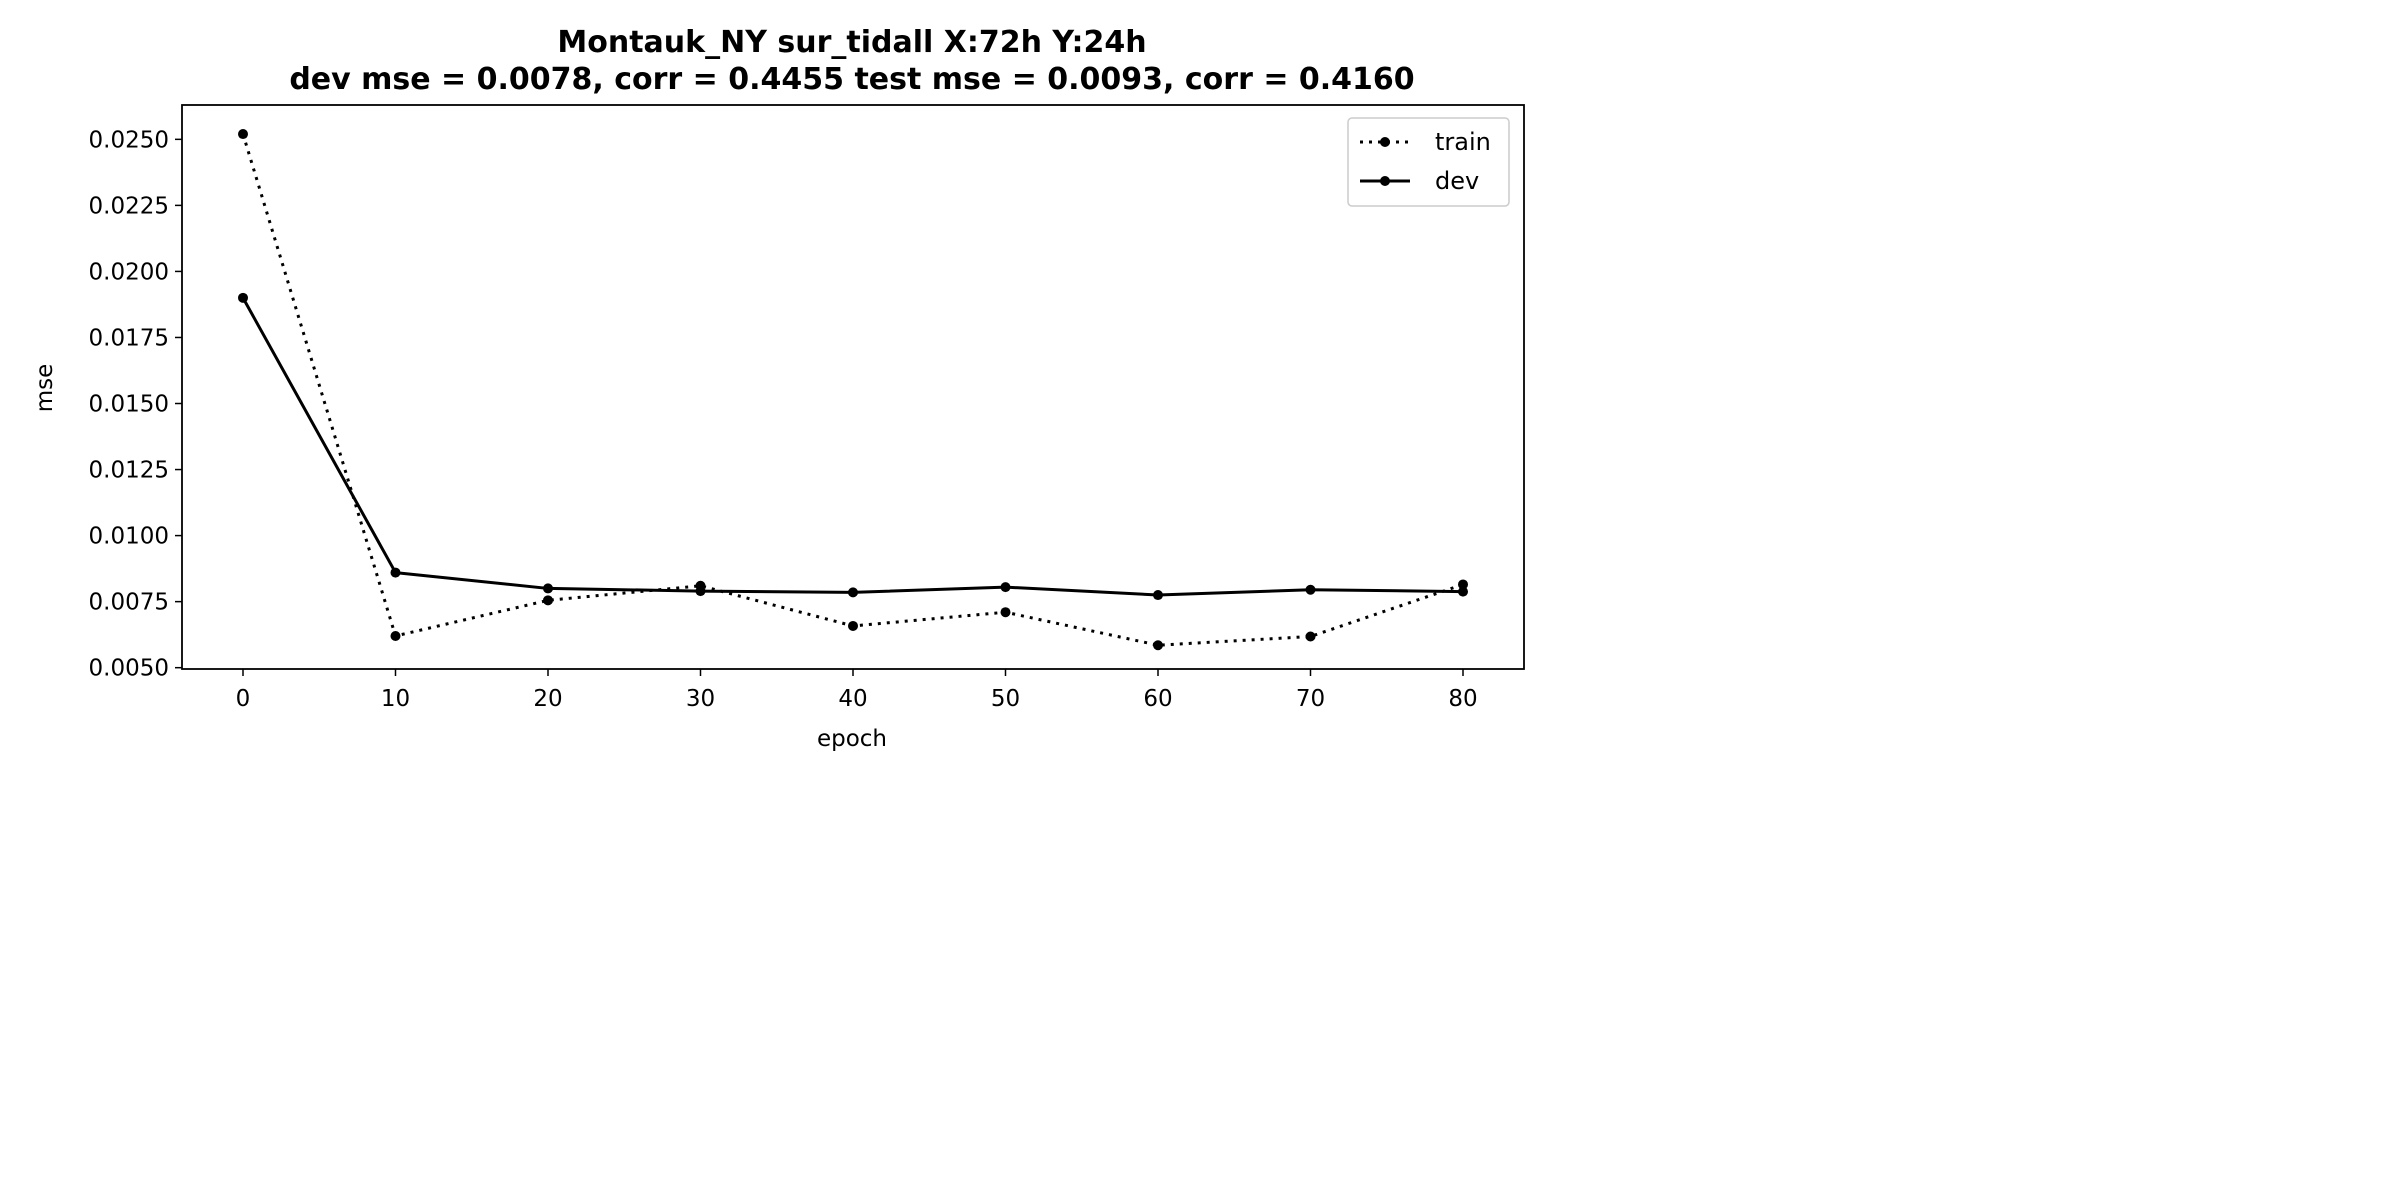 Image resolution: width=2400 pixels, height=1200 pixels. I want to click on x-tick-label: 60, so click(1157, 699).